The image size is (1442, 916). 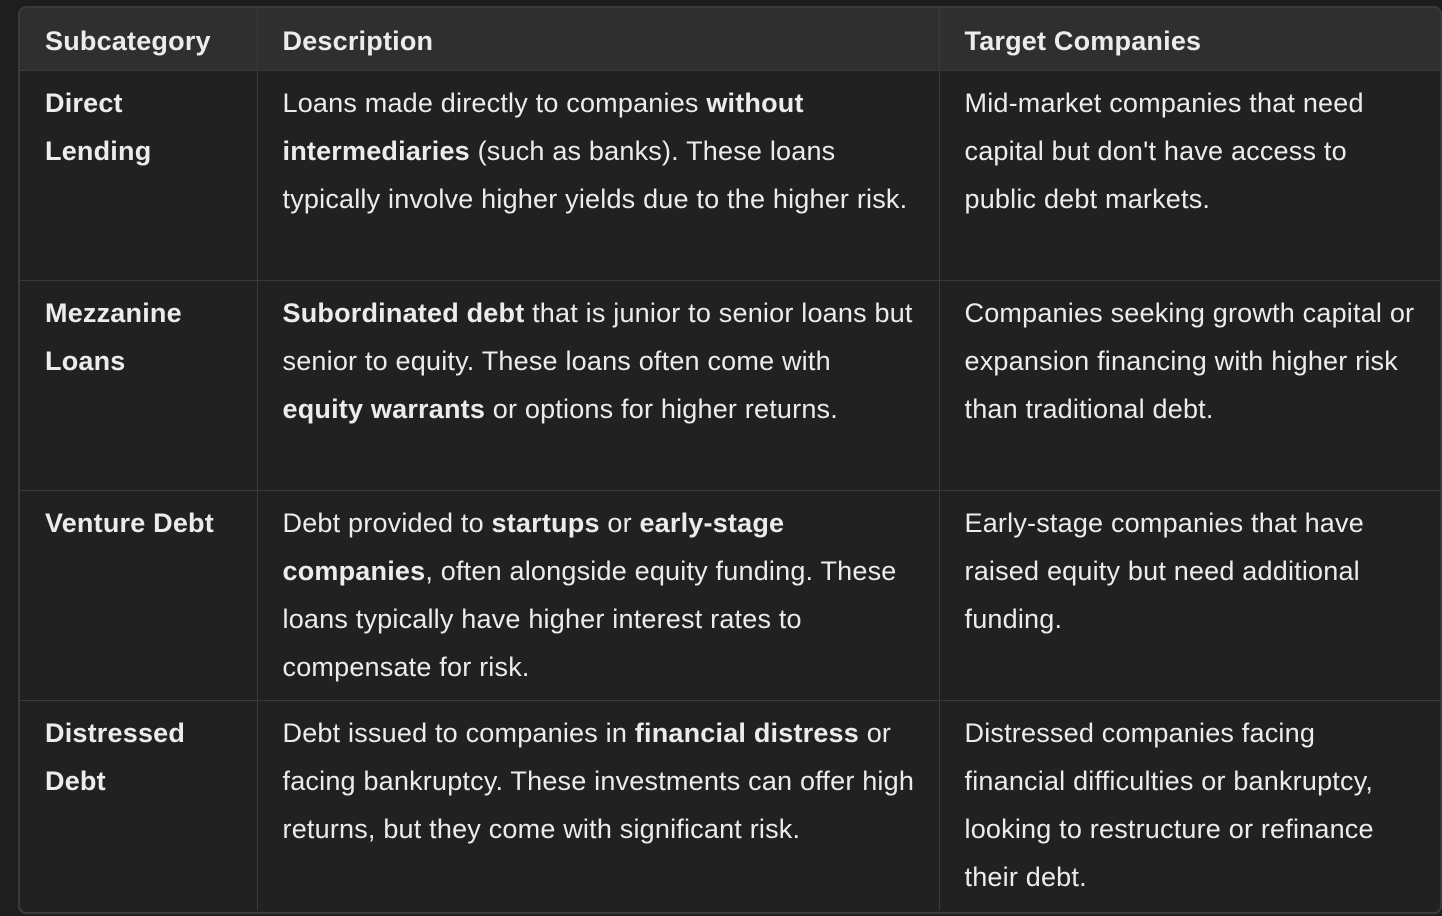 I want to click on description-segment-bold: without intermediaries, so click(x=543, y=126).